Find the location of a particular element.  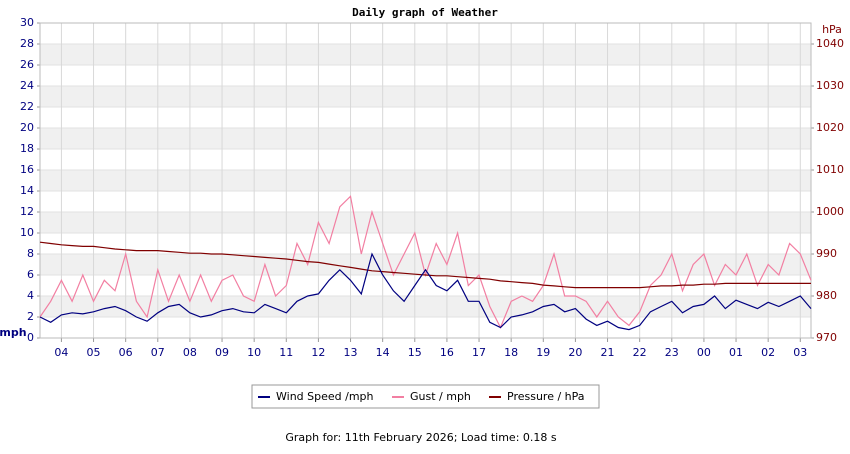

chart-title: Daily graph of Weather is located at coordinates (425, 12).